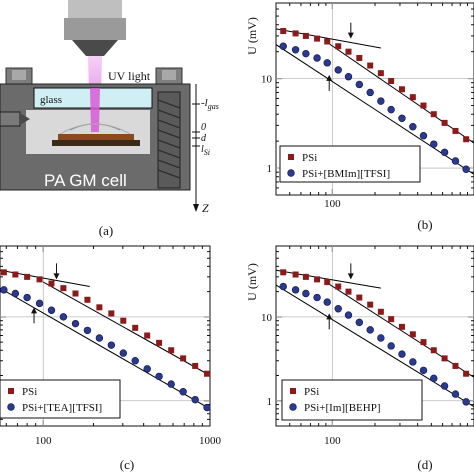 This screenshot has height=474, width=474. I want to click on z-axis-arrow, so click(196, 208).